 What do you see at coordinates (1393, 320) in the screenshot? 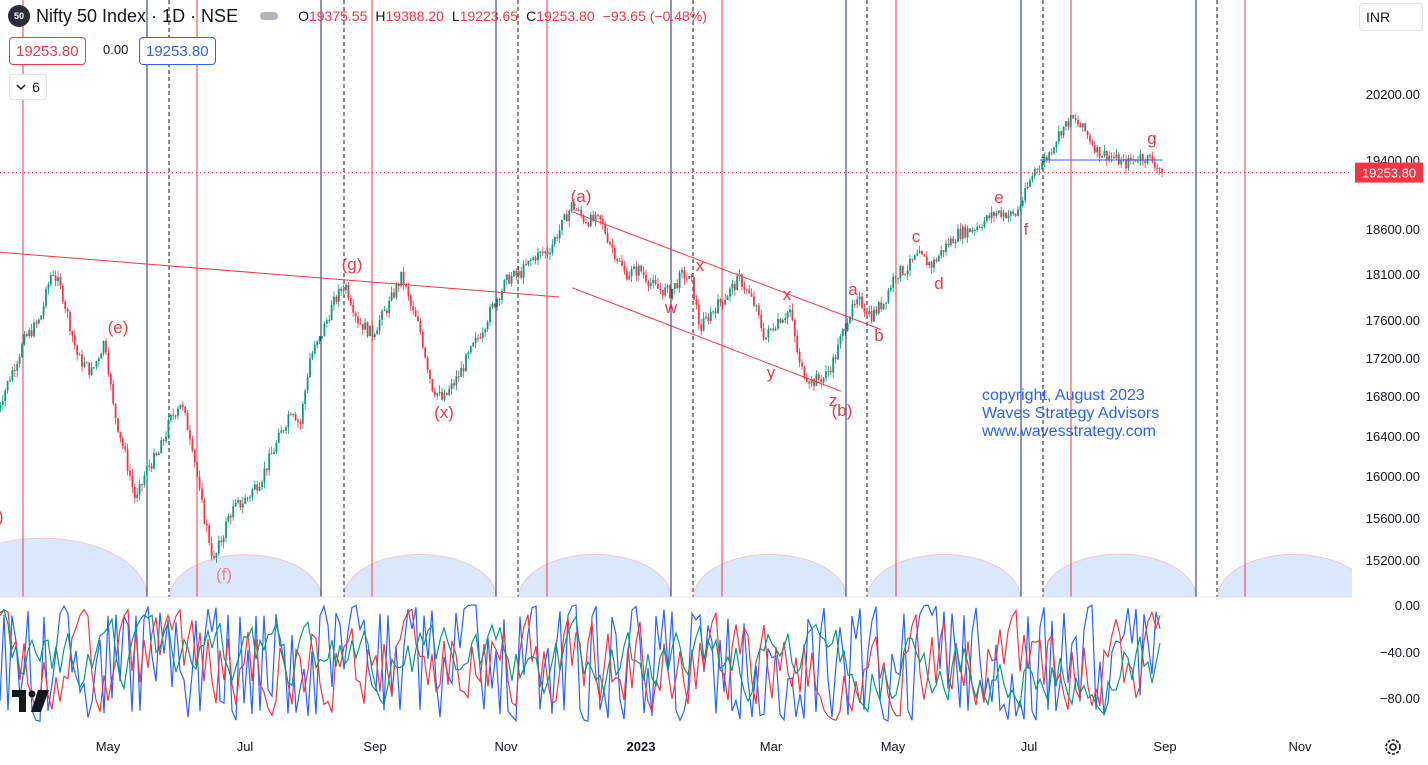
I see `price-tick-label: 17600.00` at bounding box center [1393, 320].